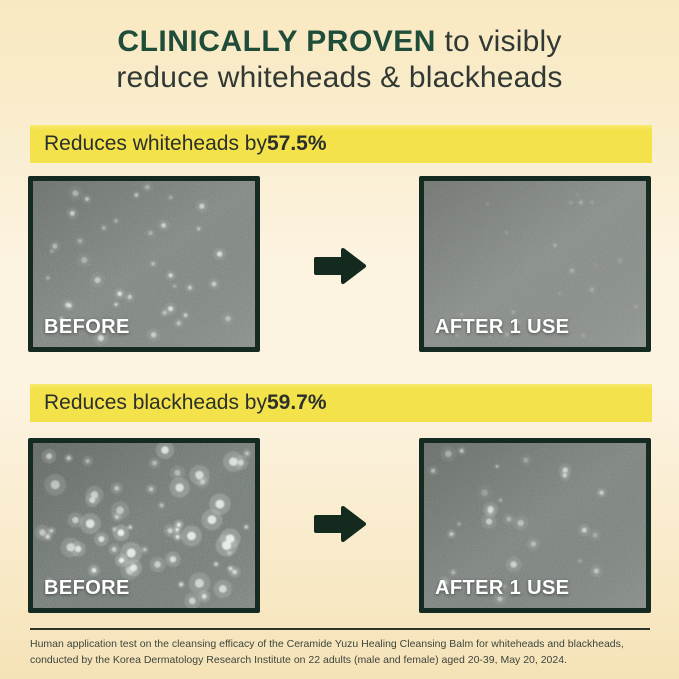 The width and height of the screenshot is (679, 679). I want to click on whiteheads-stat-value: 57.5%, so click(296, 143).